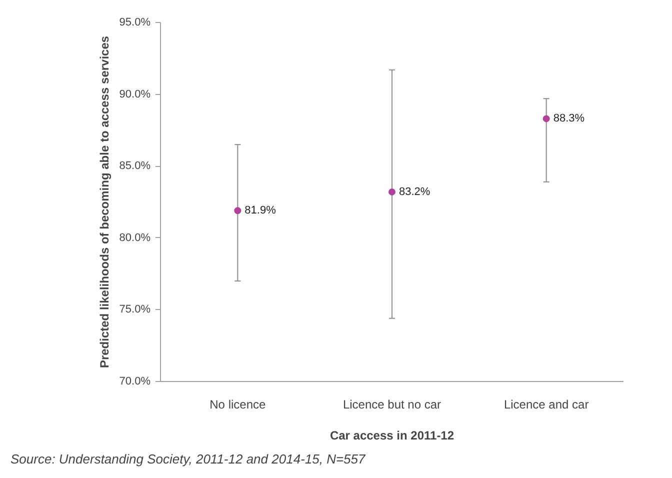 The image size is (672, 478). Describe the element at coordinates (188, 459) in the screenshot. I see `source-note: Source: Understanding Society, 2011-12 and 2014-15, N=557` at that location.